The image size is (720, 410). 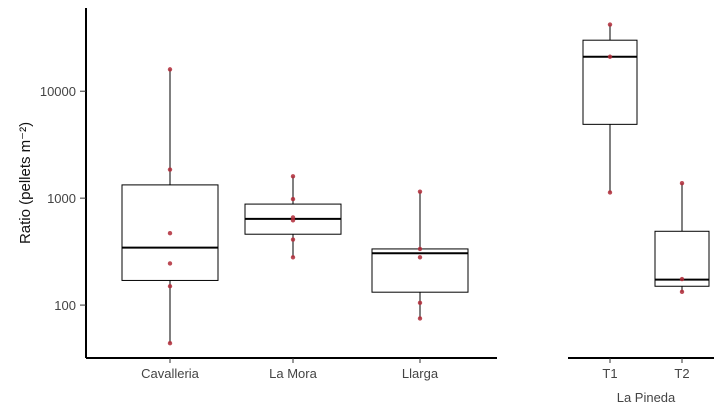 I want to click on x-tick-label: T2, so click(x=681, y=373).